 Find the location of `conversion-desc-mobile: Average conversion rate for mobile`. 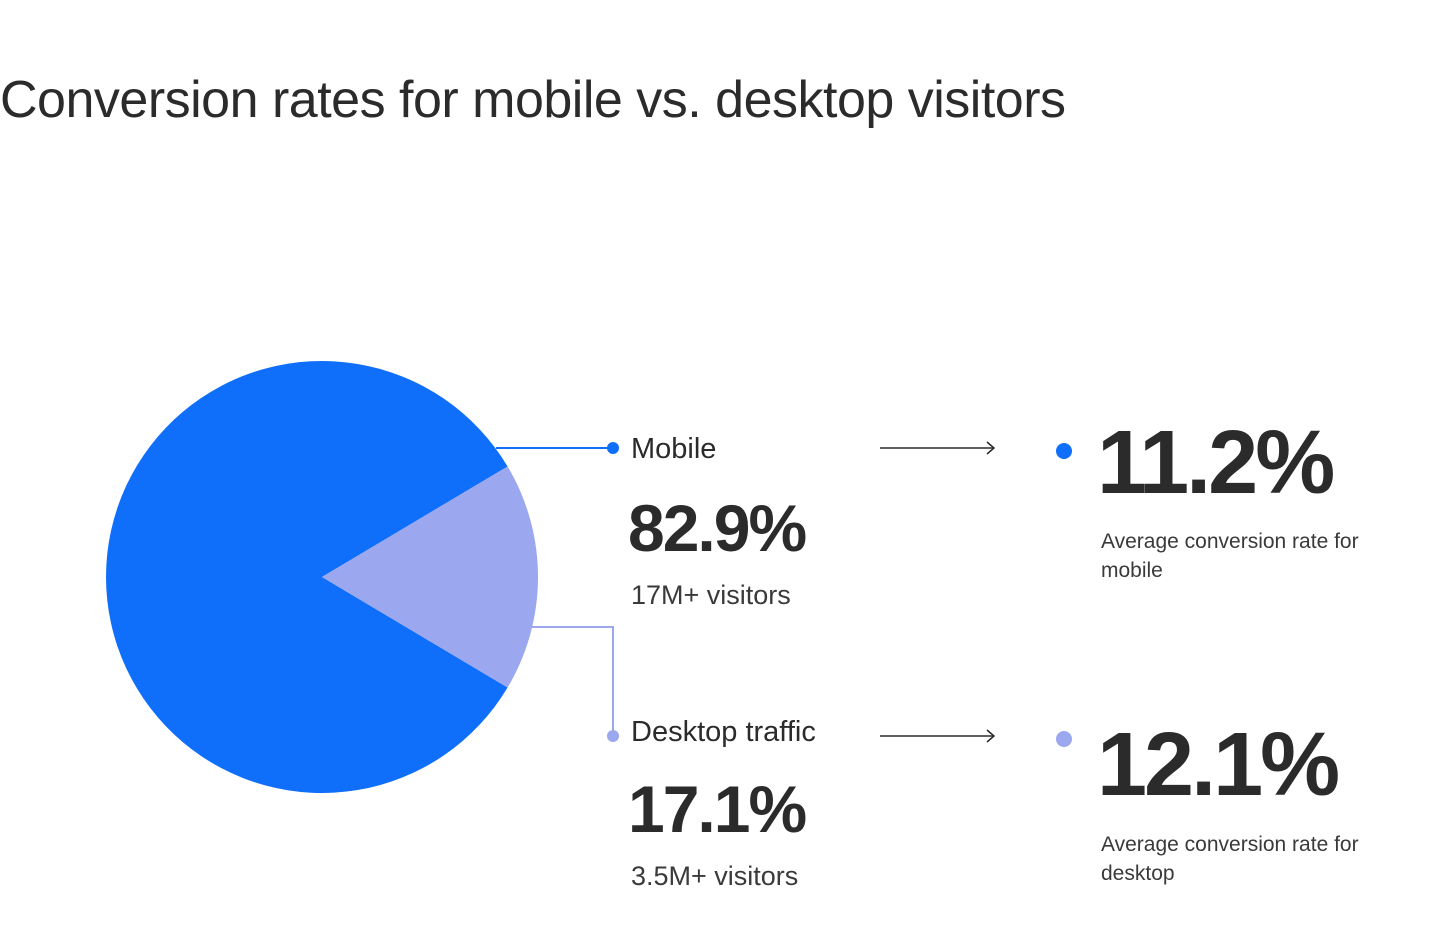

conversion-desc-mobile: Average conversion rate for mobile is located at coordinates (1230, 556).